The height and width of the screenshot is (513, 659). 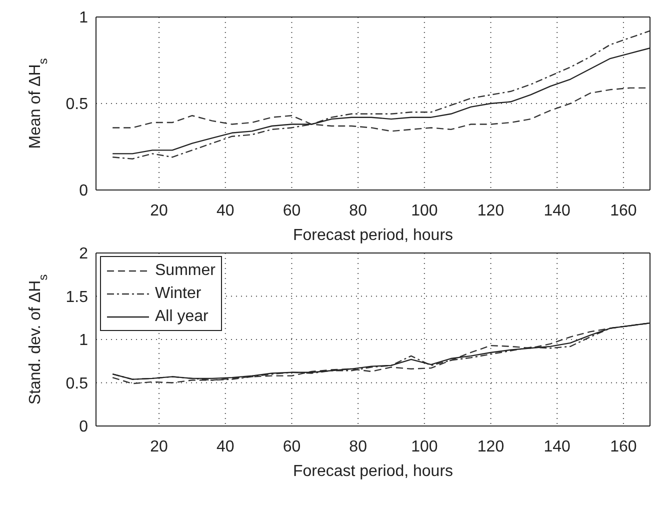 I want to click on y-tick-label: 2, so click(x=83, y=254).